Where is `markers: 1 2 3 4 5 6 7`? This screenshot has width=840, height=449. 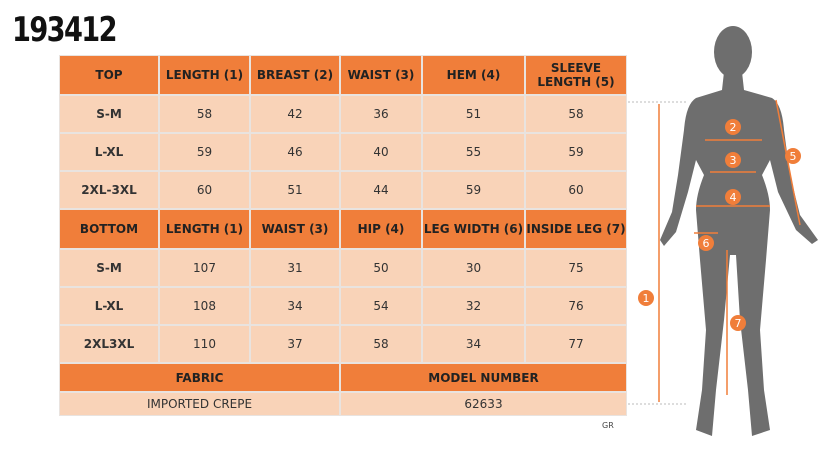
markers: 1 2 3 4 5 6 7 is located at coordinates (719, 225).